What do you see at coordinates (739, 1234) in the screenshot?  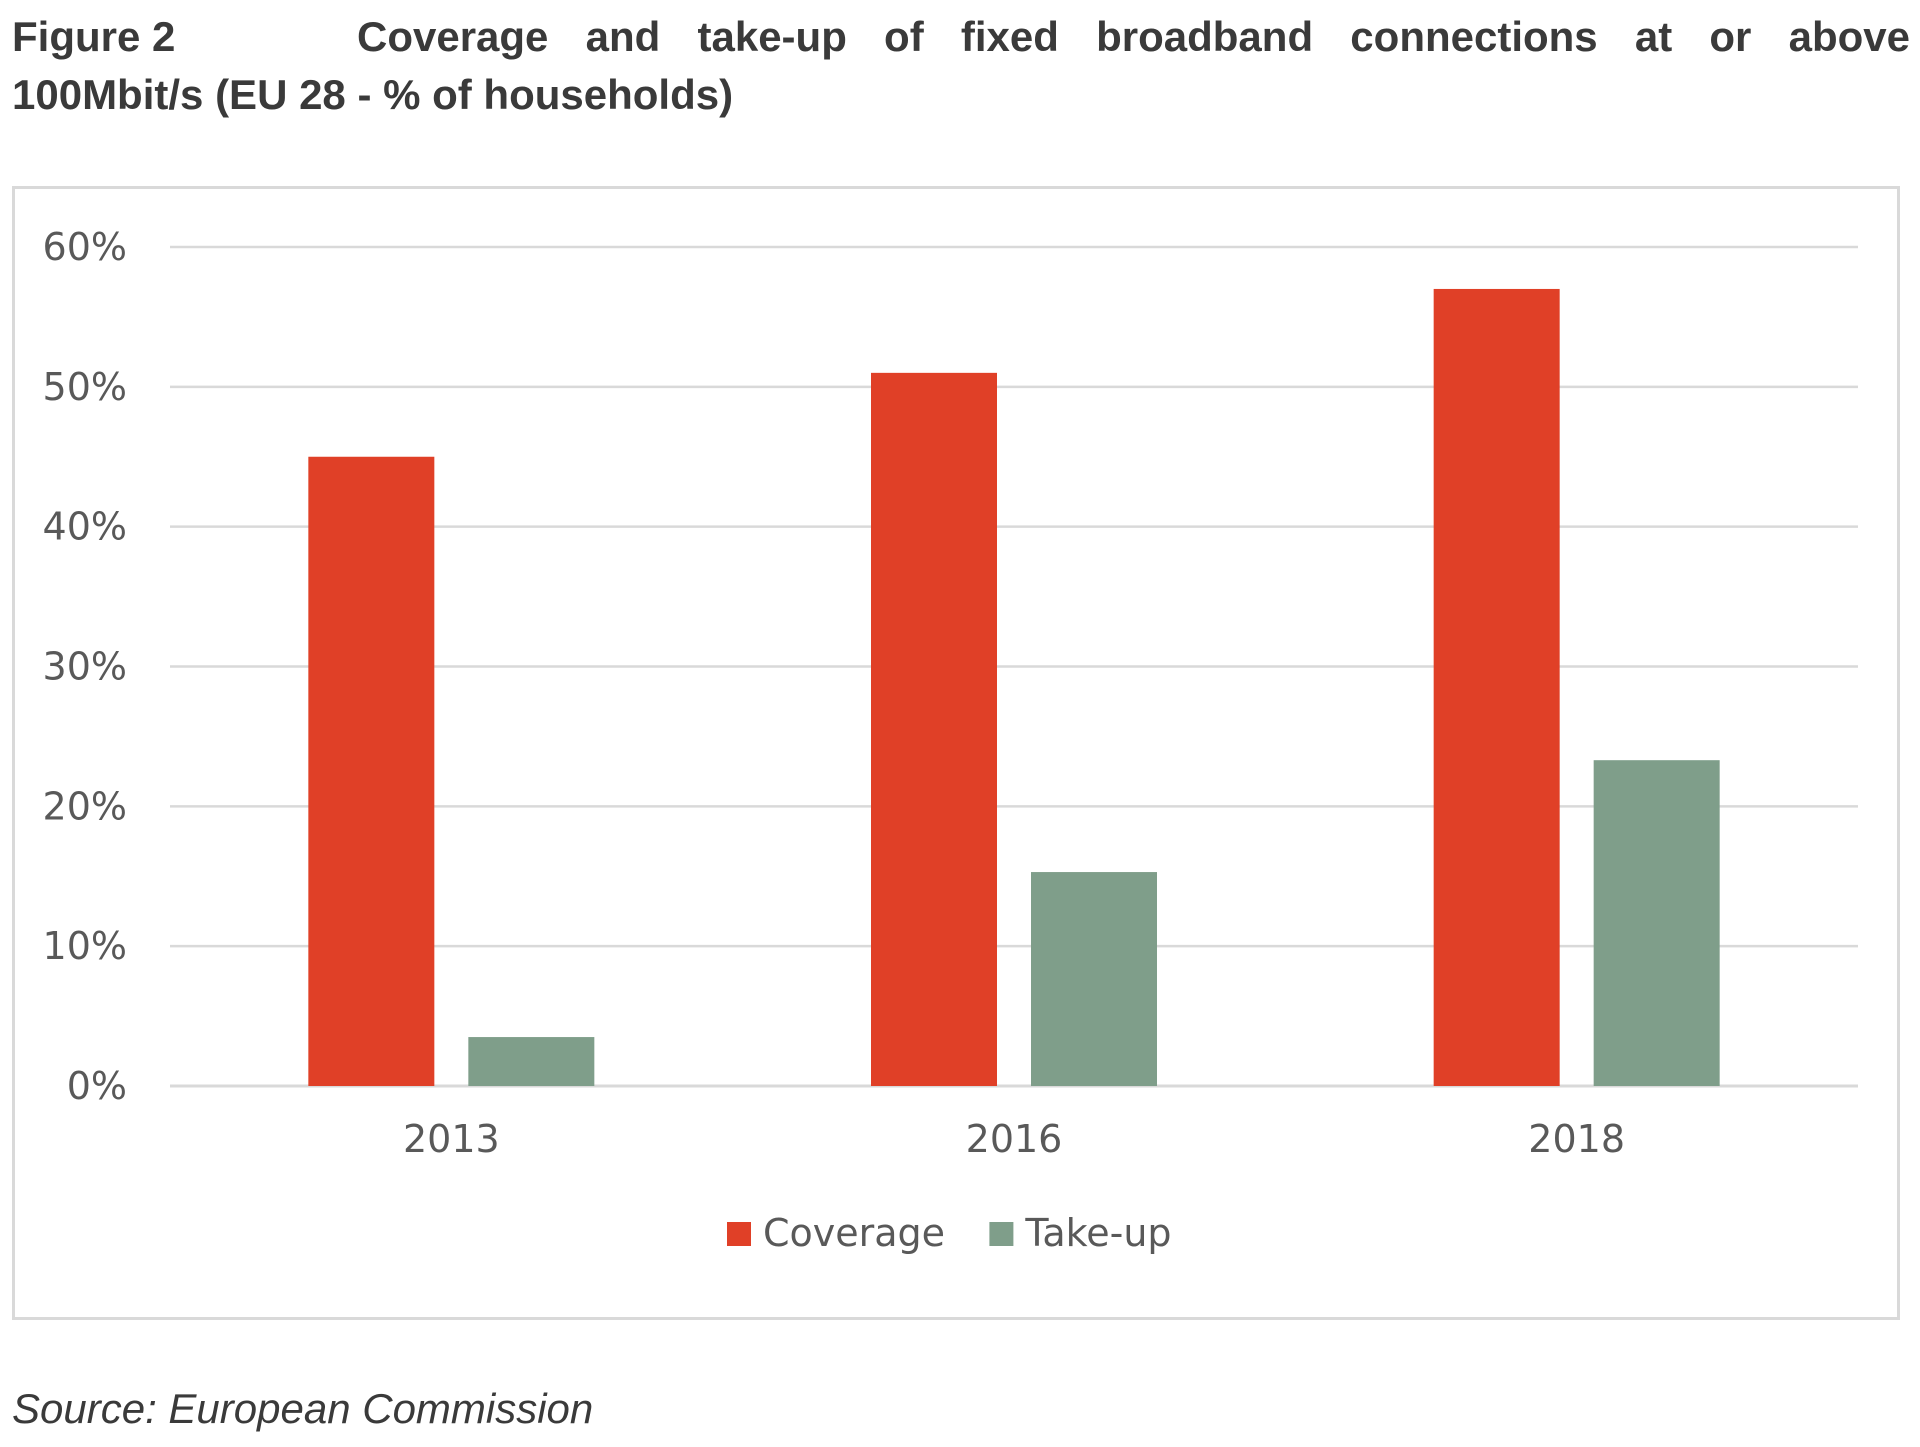 I see `legend-swatch-coverage` at bounding box center [739, 1234].